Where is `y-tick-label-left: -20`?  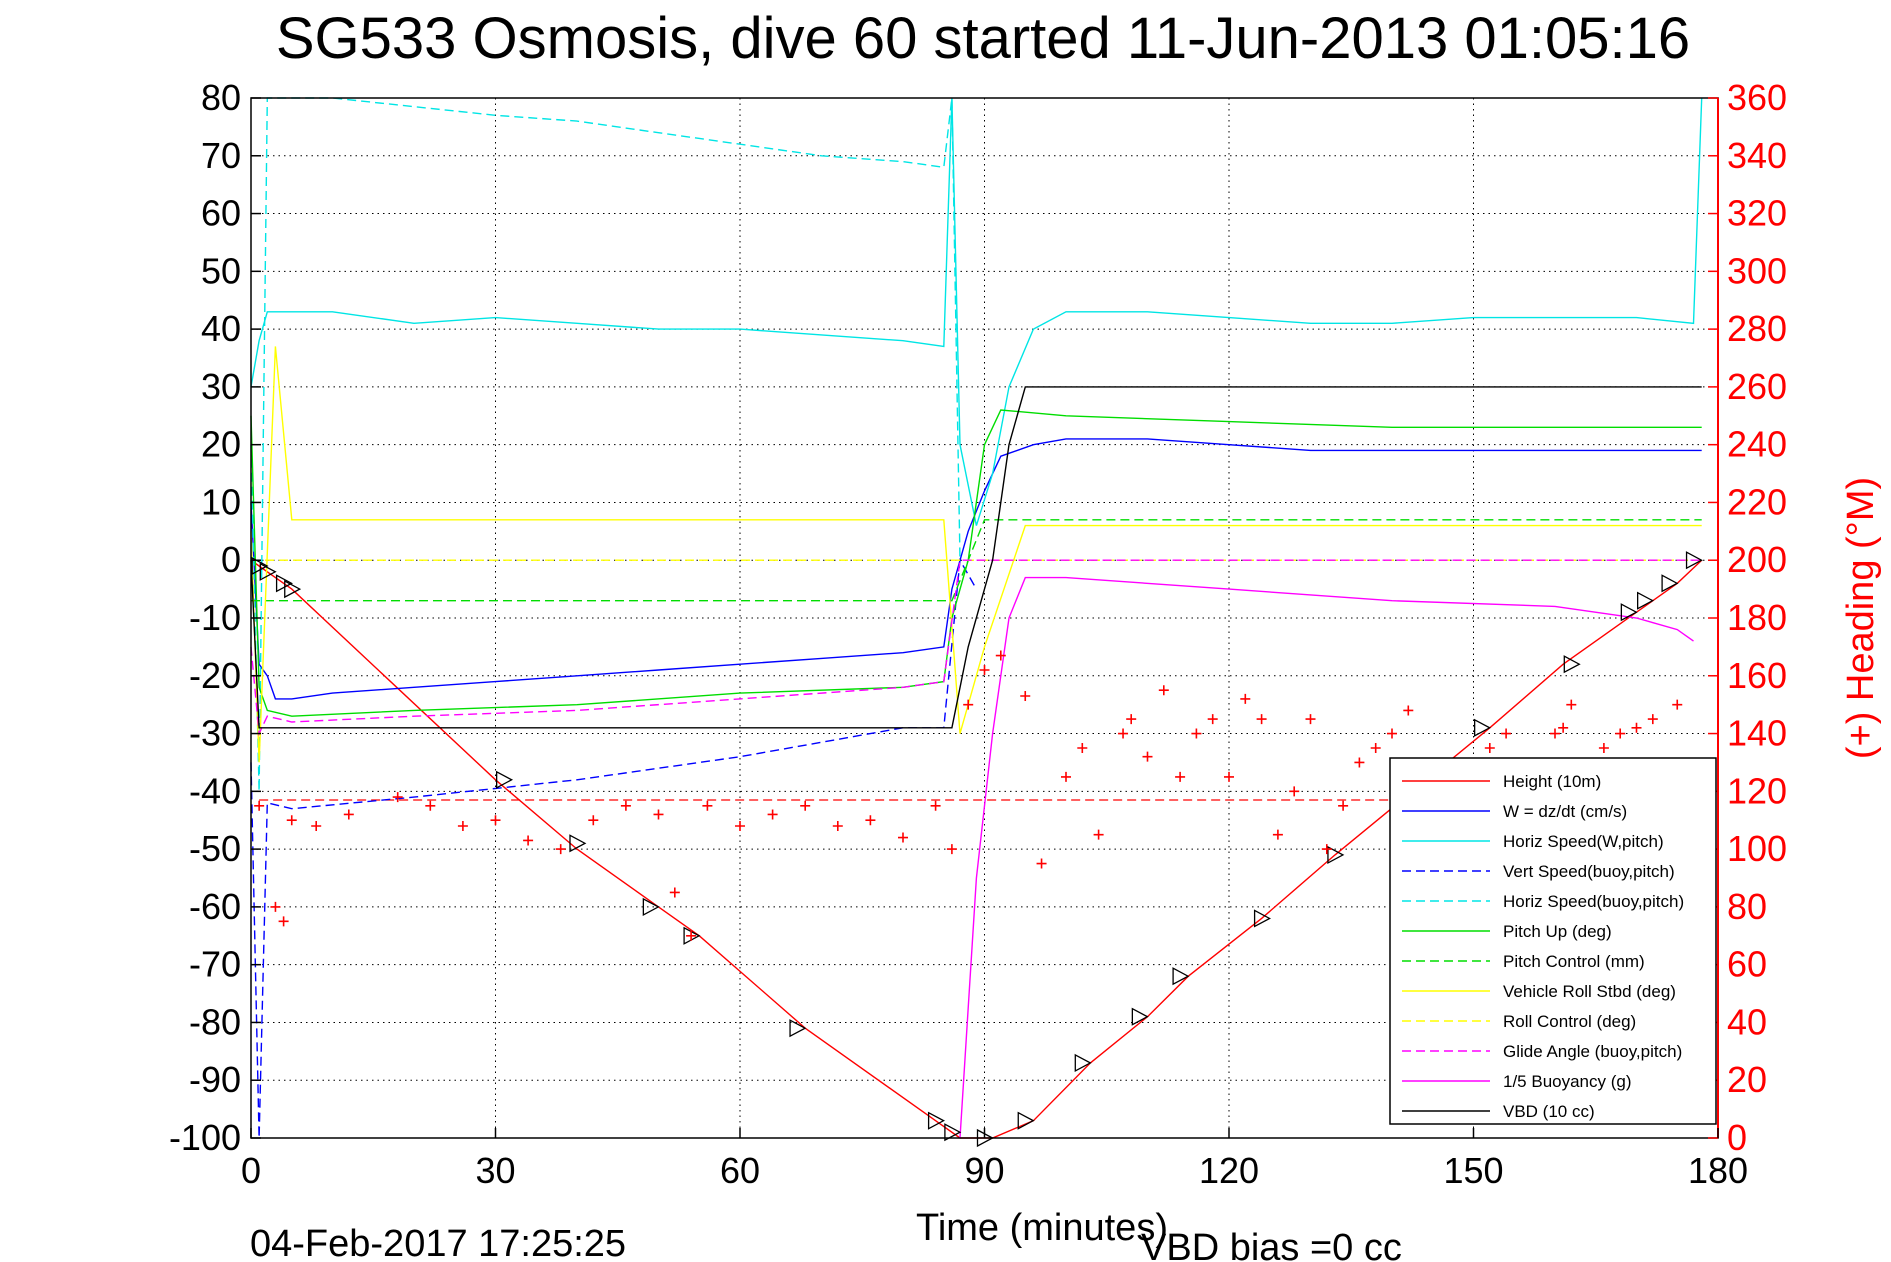 y-tick-label-left: -20 is located at coordinates (215, 675).